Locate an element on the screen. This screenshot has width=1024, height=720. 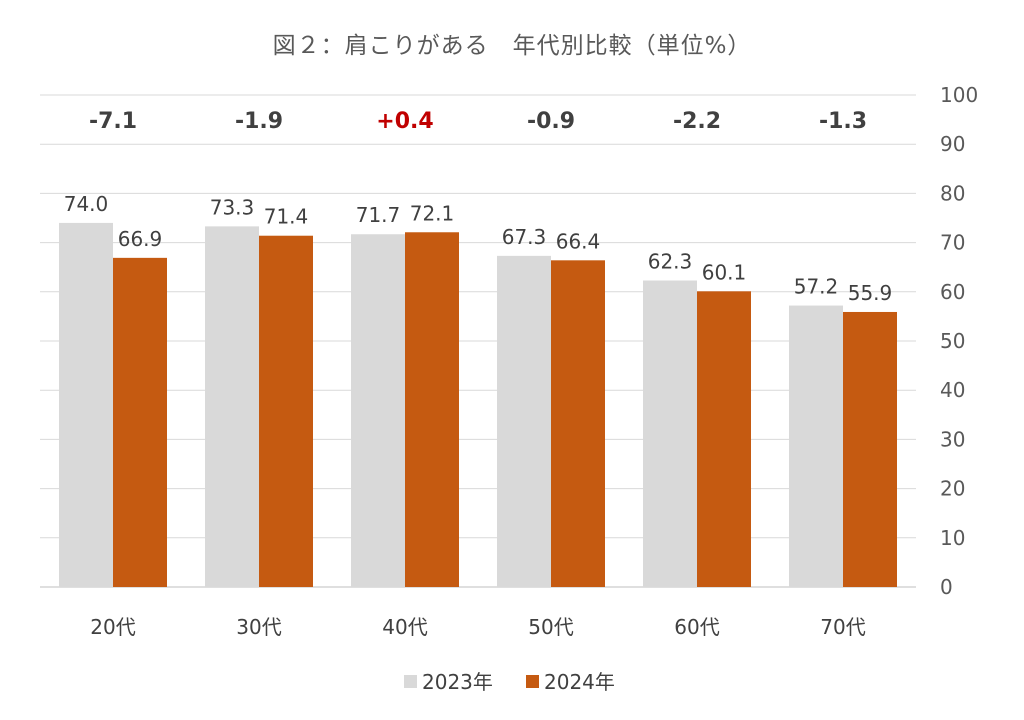
y-tick-label: 20 is located at coordinates (952, 489).